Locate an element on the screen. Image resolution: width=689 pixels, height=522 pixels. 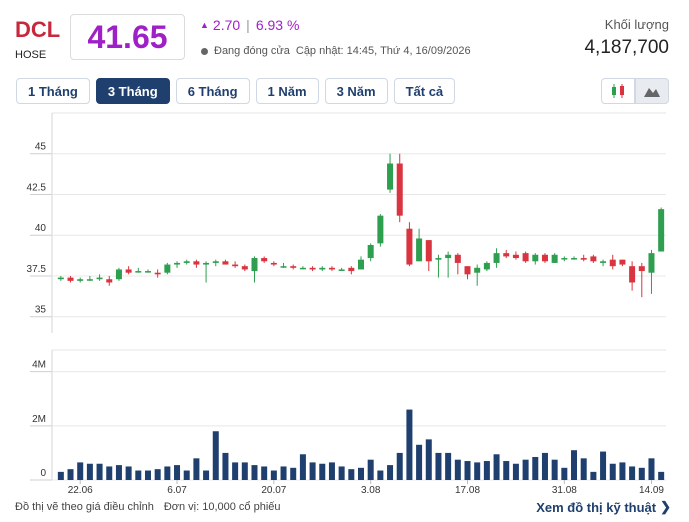
tab-3-months: 3 Tháng is located at coordinates (132, 91).